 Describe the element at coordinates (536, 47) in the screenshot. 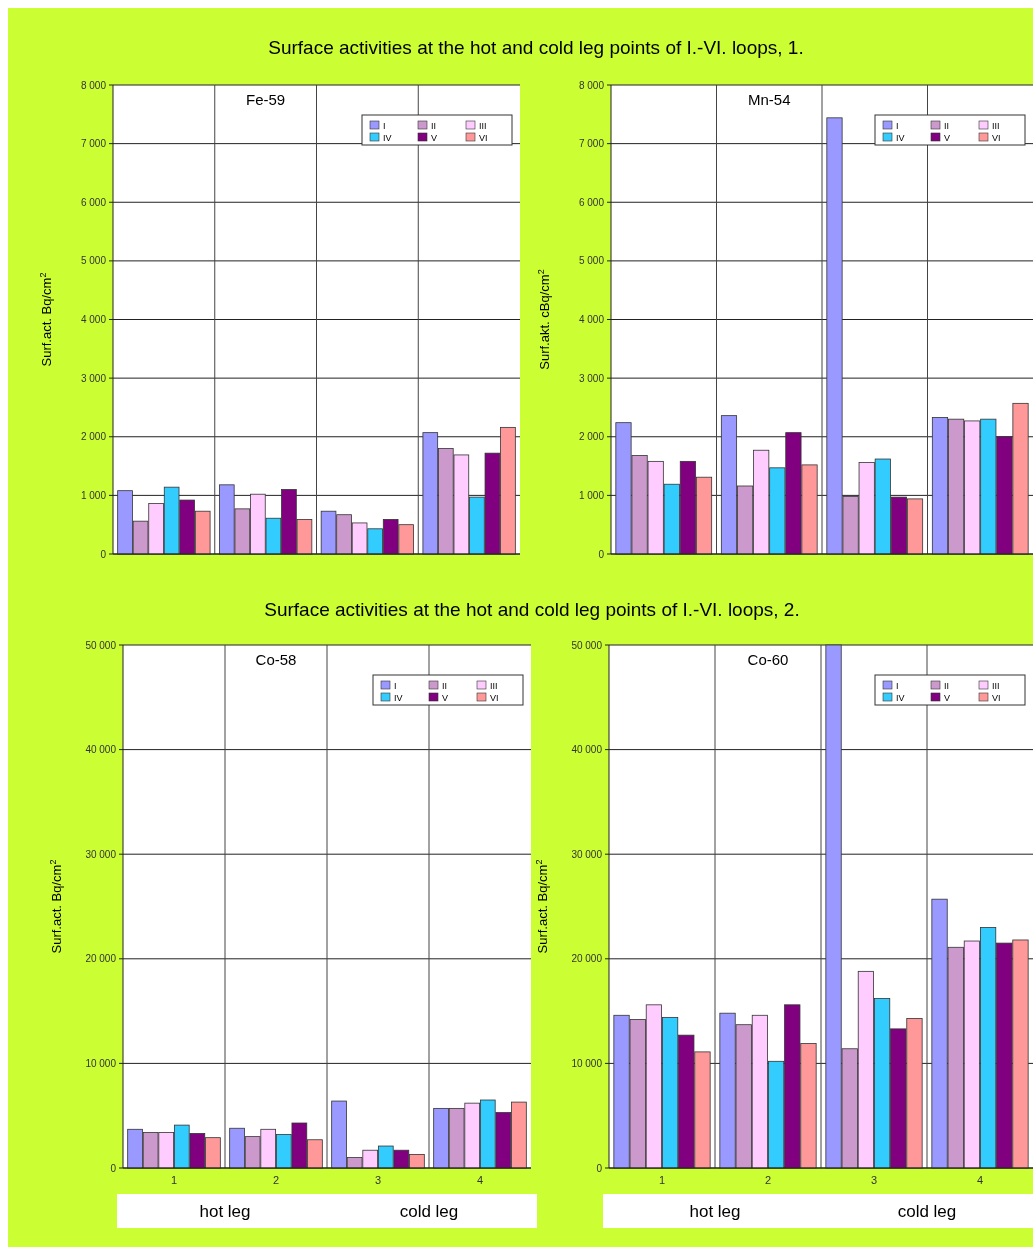

I see `chart-title: Surface activities at the hot and cold leg points of I.-VI. loops, 1.` at that location.